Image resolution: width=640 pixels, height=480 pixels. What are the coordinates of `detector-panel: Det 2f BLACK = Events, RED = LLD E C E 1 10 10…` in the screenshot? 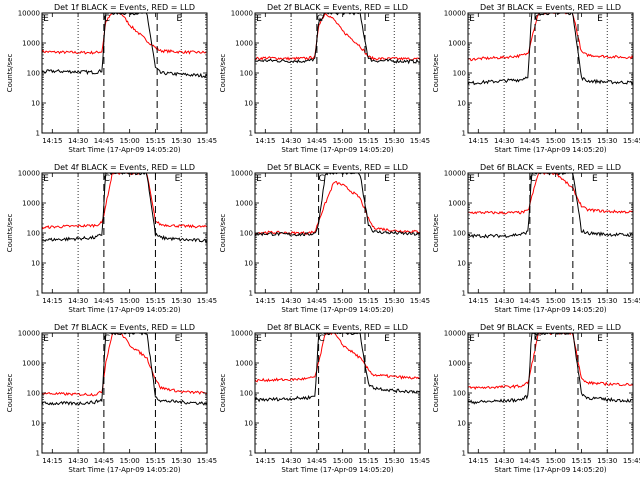 It's located at (324, 78).